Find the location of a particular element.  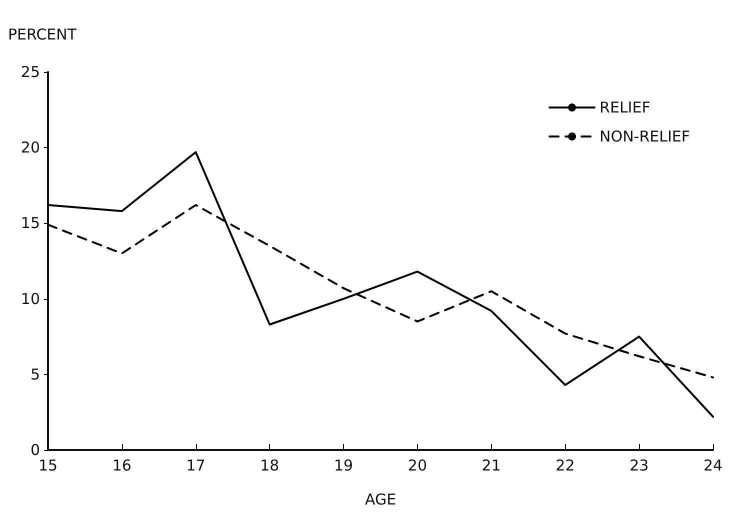

y-tick-label: 20 is located at coordinates (30, 147).